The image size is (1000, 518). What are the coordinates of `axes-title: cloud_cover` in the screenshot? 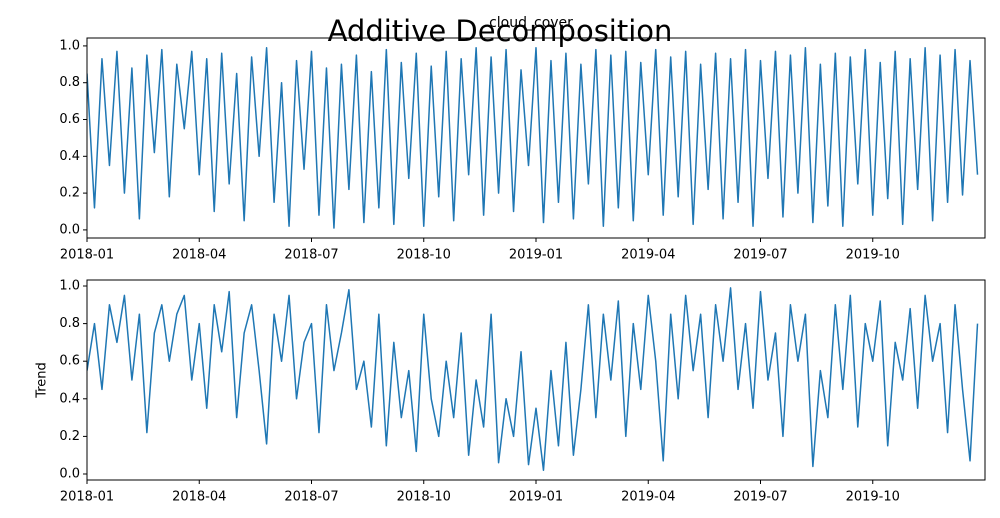 It's located at (531, 23).